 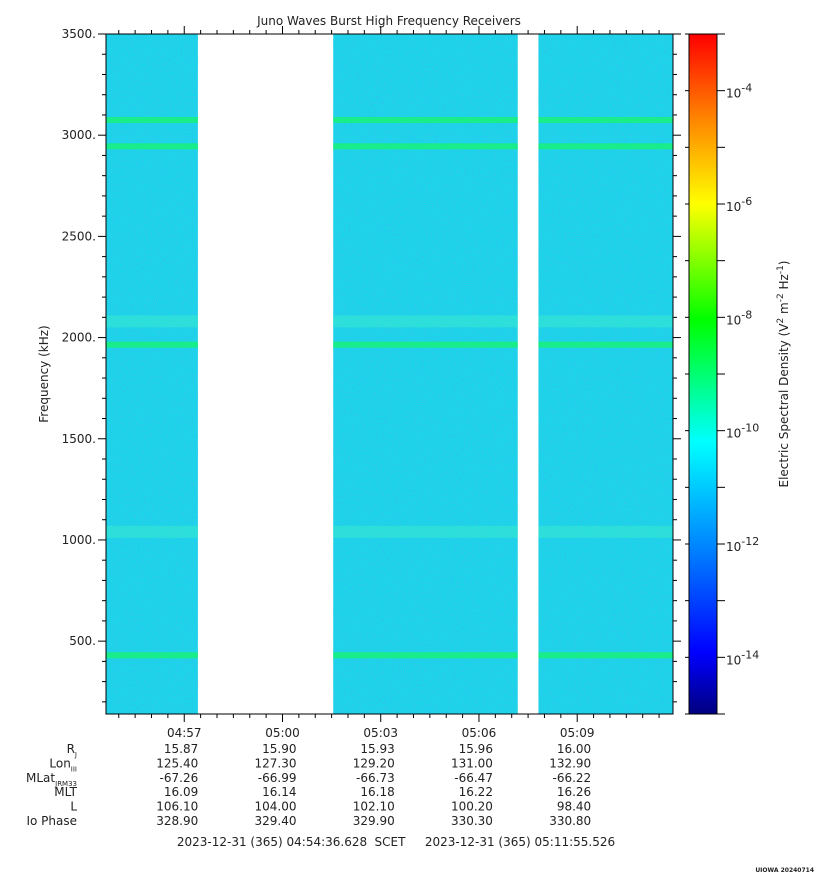 I want to click on x-tick-label: 05:09, so click(x=577, y=733).